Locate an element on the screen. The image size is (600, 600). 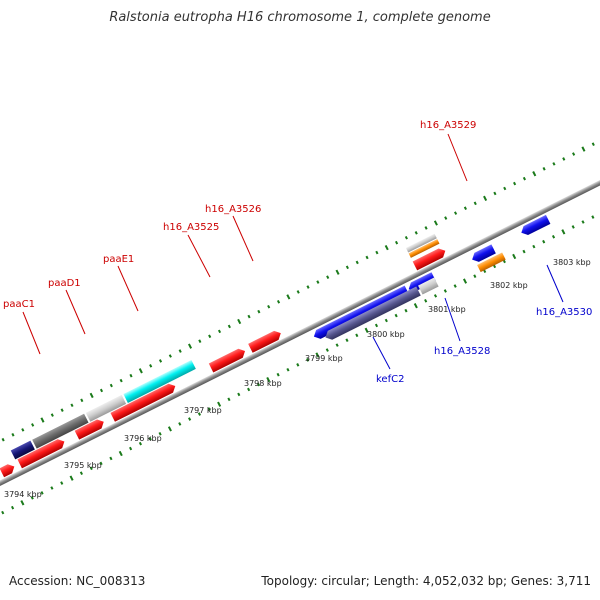
label-h16-A3528: h16_A3528 is located at coordinates (462, 351).